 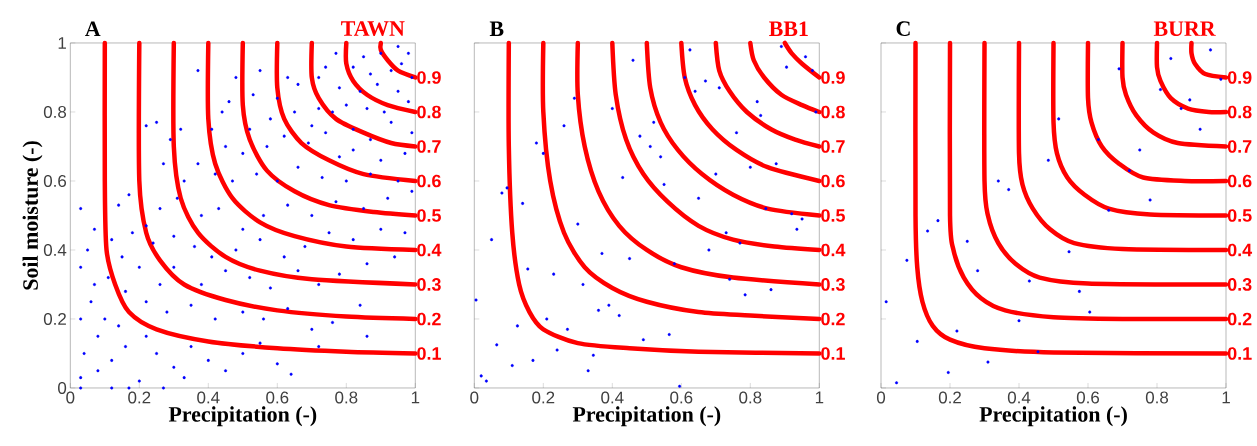 What do you see at coordinates (373, 29) in the screenshot?
I see `chart-subtitle: TAWN` at bounding box center [373, 29].